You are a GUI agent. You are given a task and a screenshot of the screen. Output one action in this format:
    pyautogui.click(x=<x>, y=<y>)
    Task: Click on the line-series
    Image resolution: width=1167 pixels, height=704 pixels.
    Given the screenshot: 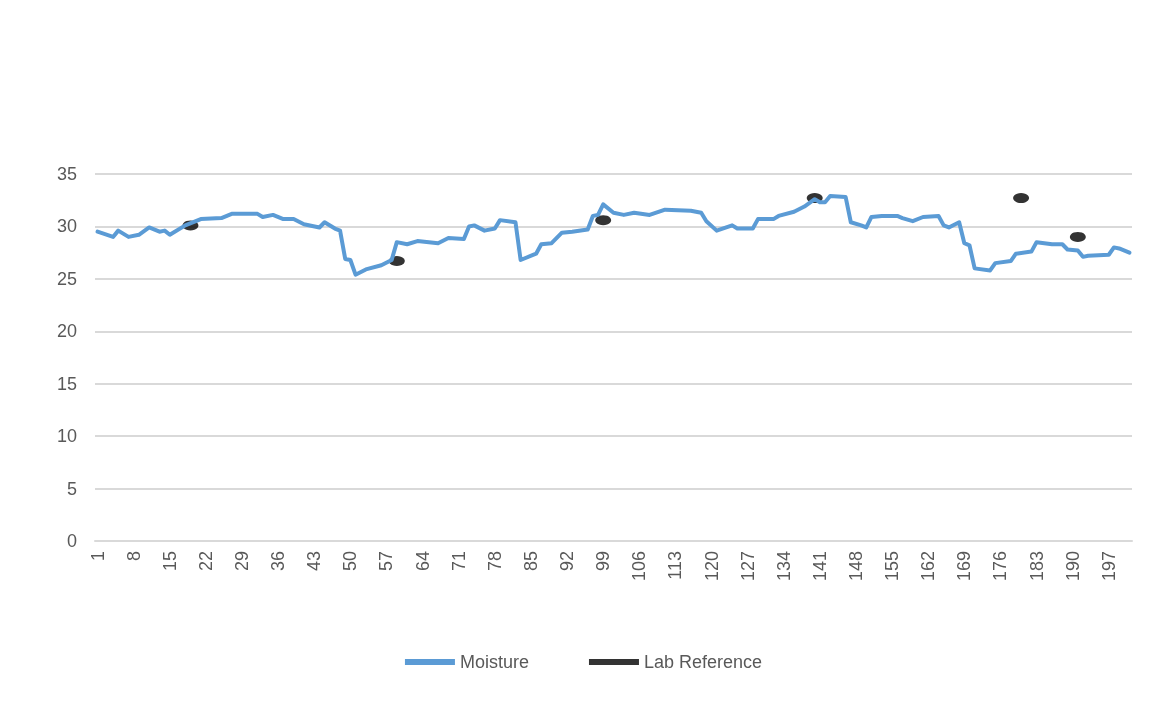 What is the action you would take?
    pyautogui.click(x=613, y=235)
    